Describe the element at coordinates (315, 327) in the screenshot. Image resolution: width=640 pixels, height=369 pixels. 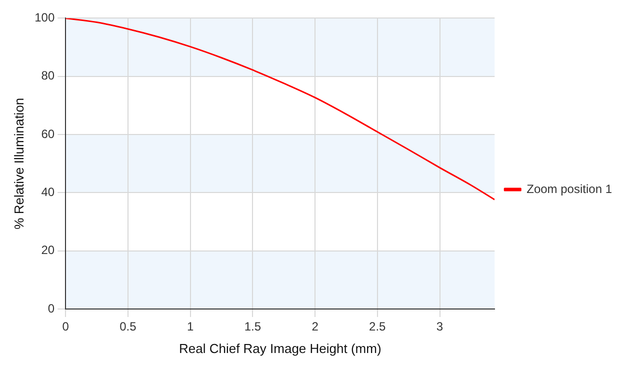
I see `x-tick-label: 2` at that location.